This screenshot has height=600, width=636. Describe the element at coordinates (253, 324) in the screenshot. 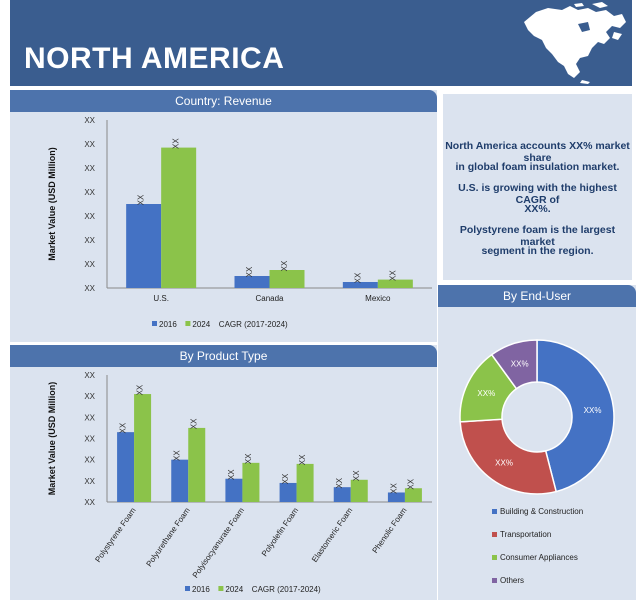

I see `legend-label: CAGR (2017-2024)` at that location.